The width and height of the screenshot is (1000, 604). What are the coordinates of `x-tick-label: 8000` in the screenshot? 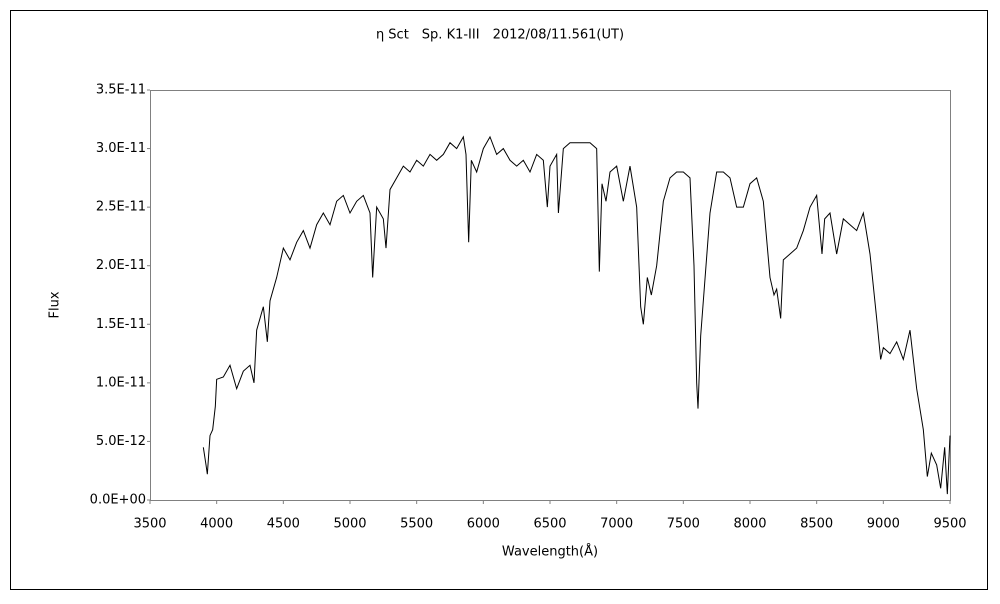 It's located at (749, 524).